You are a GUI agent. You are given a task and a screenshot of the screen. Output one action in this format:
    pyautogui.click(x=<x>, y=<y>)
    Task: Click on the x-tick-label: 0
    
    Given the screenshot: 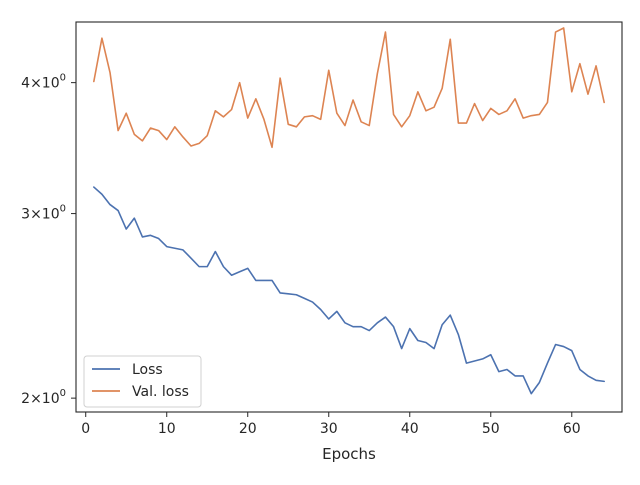 What is the action you would take?
    pyautogui.click(x=85, y=429)
    